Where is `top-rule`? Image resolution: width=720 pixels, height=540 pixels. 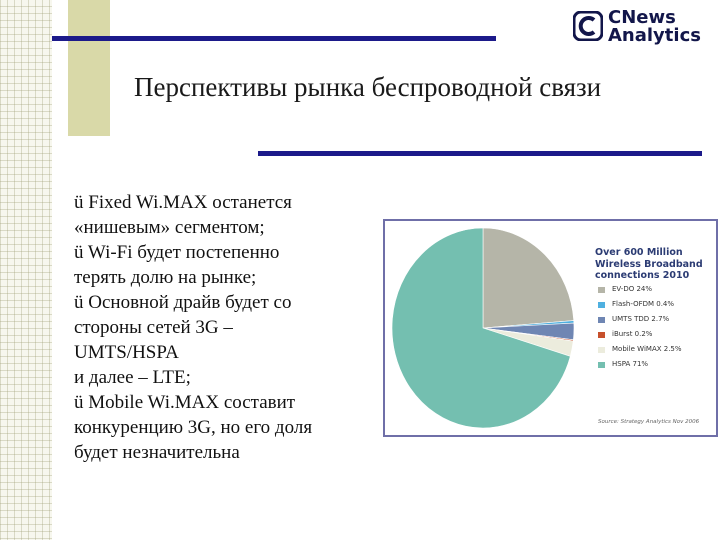 top-rule is located at coordinates (274, 38).